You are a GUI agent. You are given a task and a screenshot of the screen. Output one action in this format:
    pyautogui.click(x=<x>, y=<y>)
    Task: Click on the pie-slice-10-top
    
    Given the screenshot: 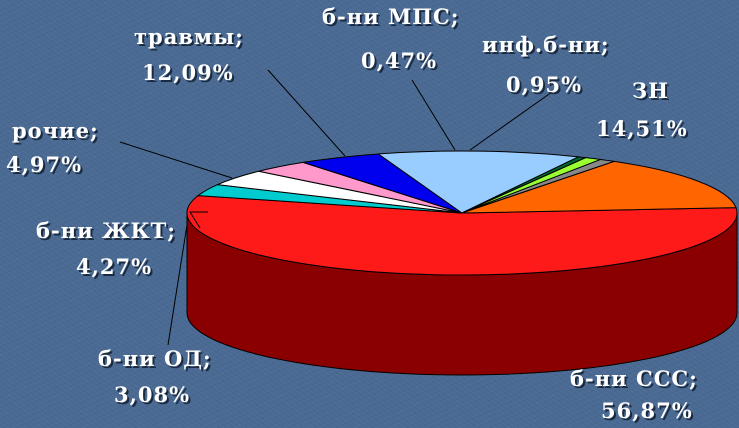 What is the action you would take?
    pyautogui.click(x=599, y=187)
    